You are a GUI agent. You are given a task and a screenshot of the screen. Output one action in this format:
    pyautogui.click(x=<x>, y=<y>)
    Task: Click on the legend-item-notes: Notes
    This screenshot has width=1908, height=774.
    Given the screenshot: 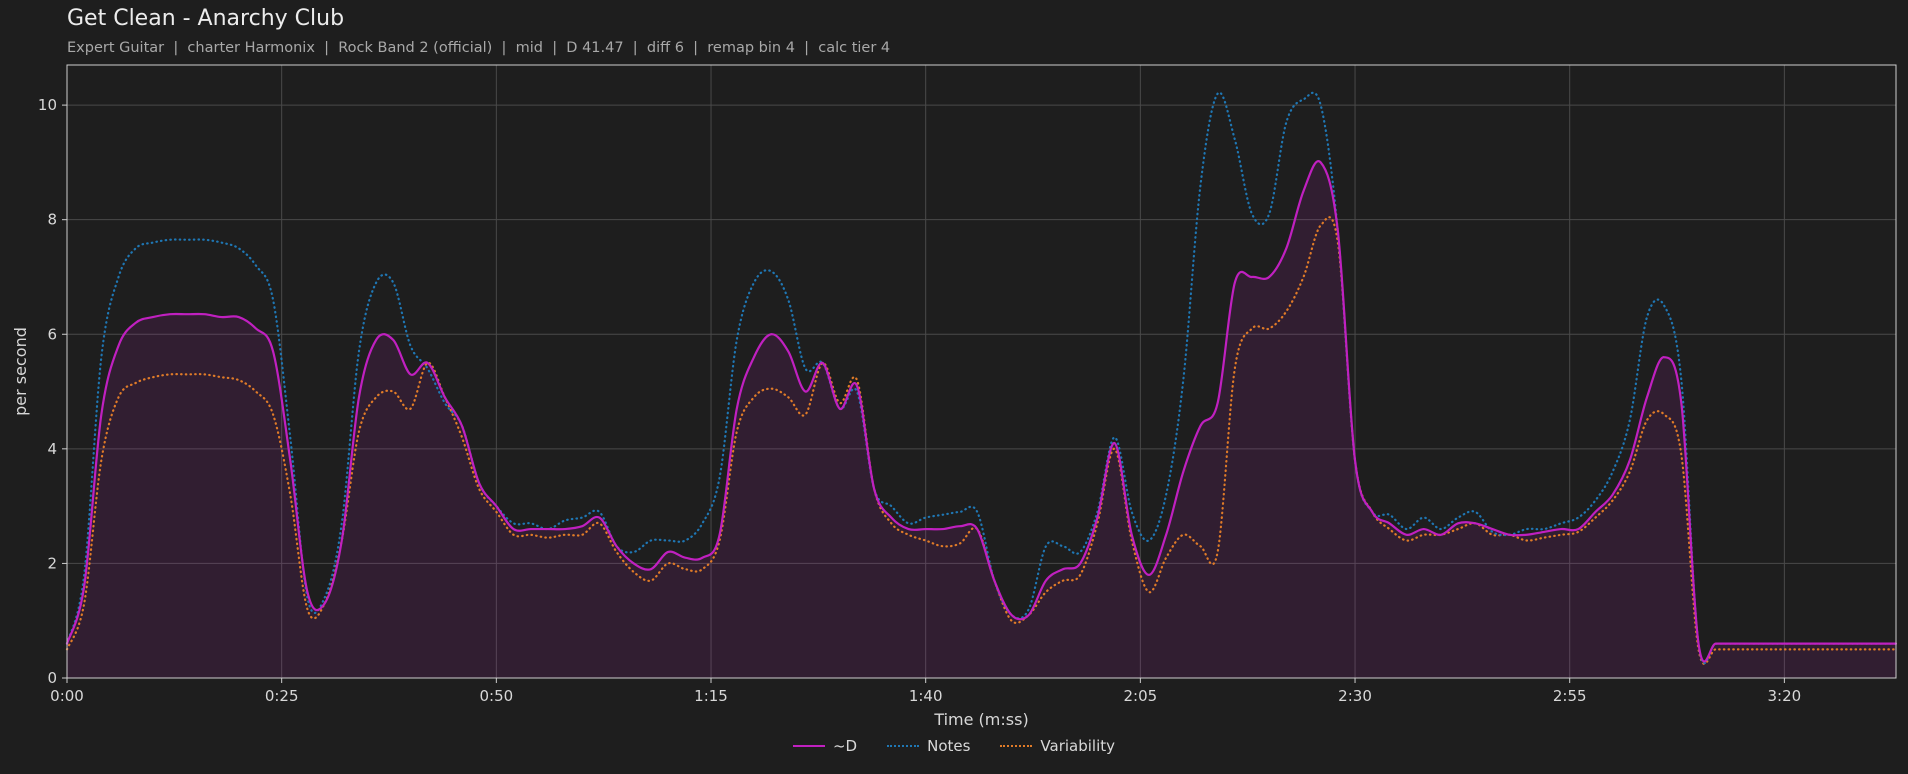 What is the action you would take?
    pyautogui.click(x=928, y=746)
    